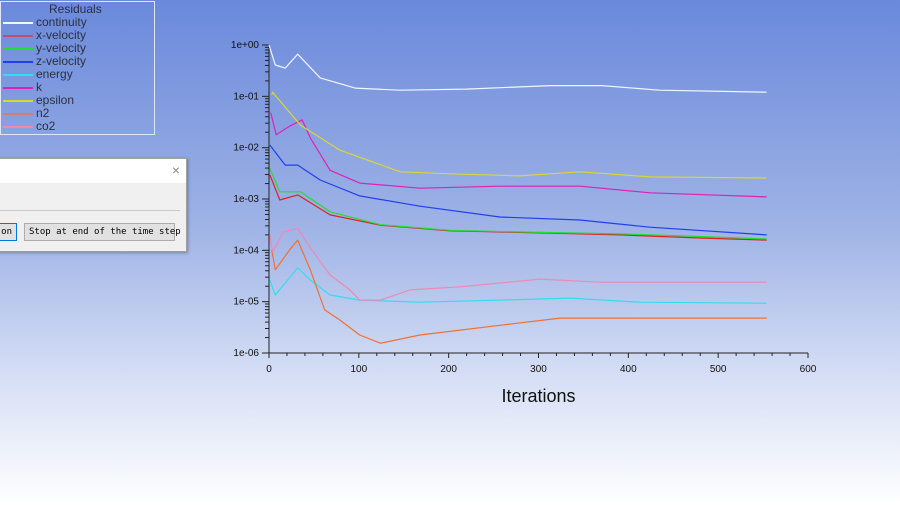 The height and width of the screenshot is (505, 900). What do you see at coordinates (246, 148) in the screenshot?
I see `y-tick-label: 1e-02` at bounding box center [246, 148].